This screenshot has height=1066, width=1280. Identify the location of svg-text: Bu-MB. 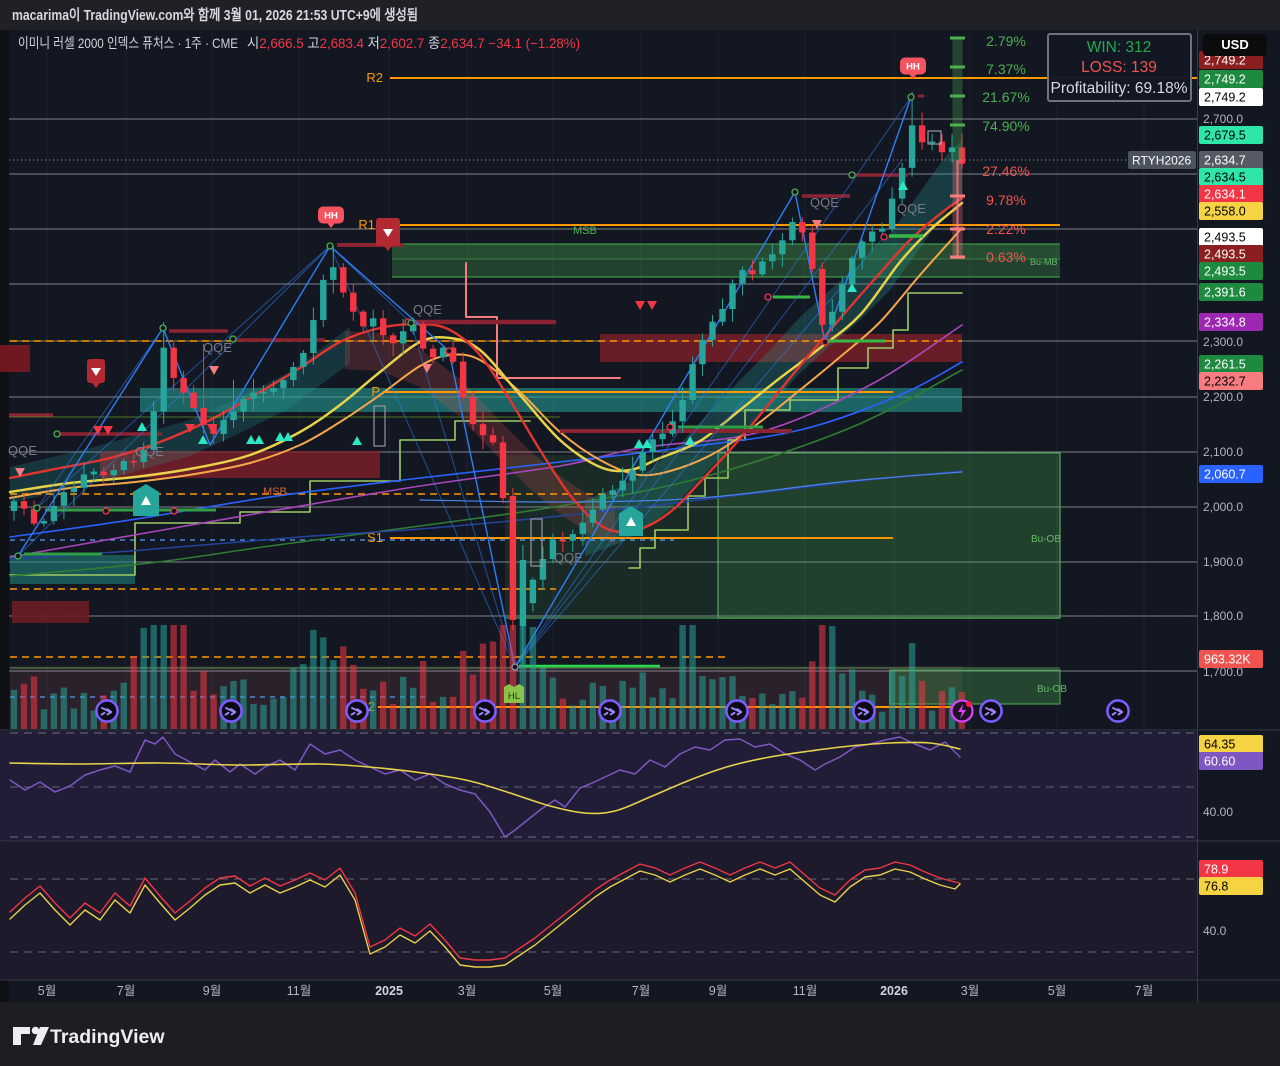
(1044, 262).